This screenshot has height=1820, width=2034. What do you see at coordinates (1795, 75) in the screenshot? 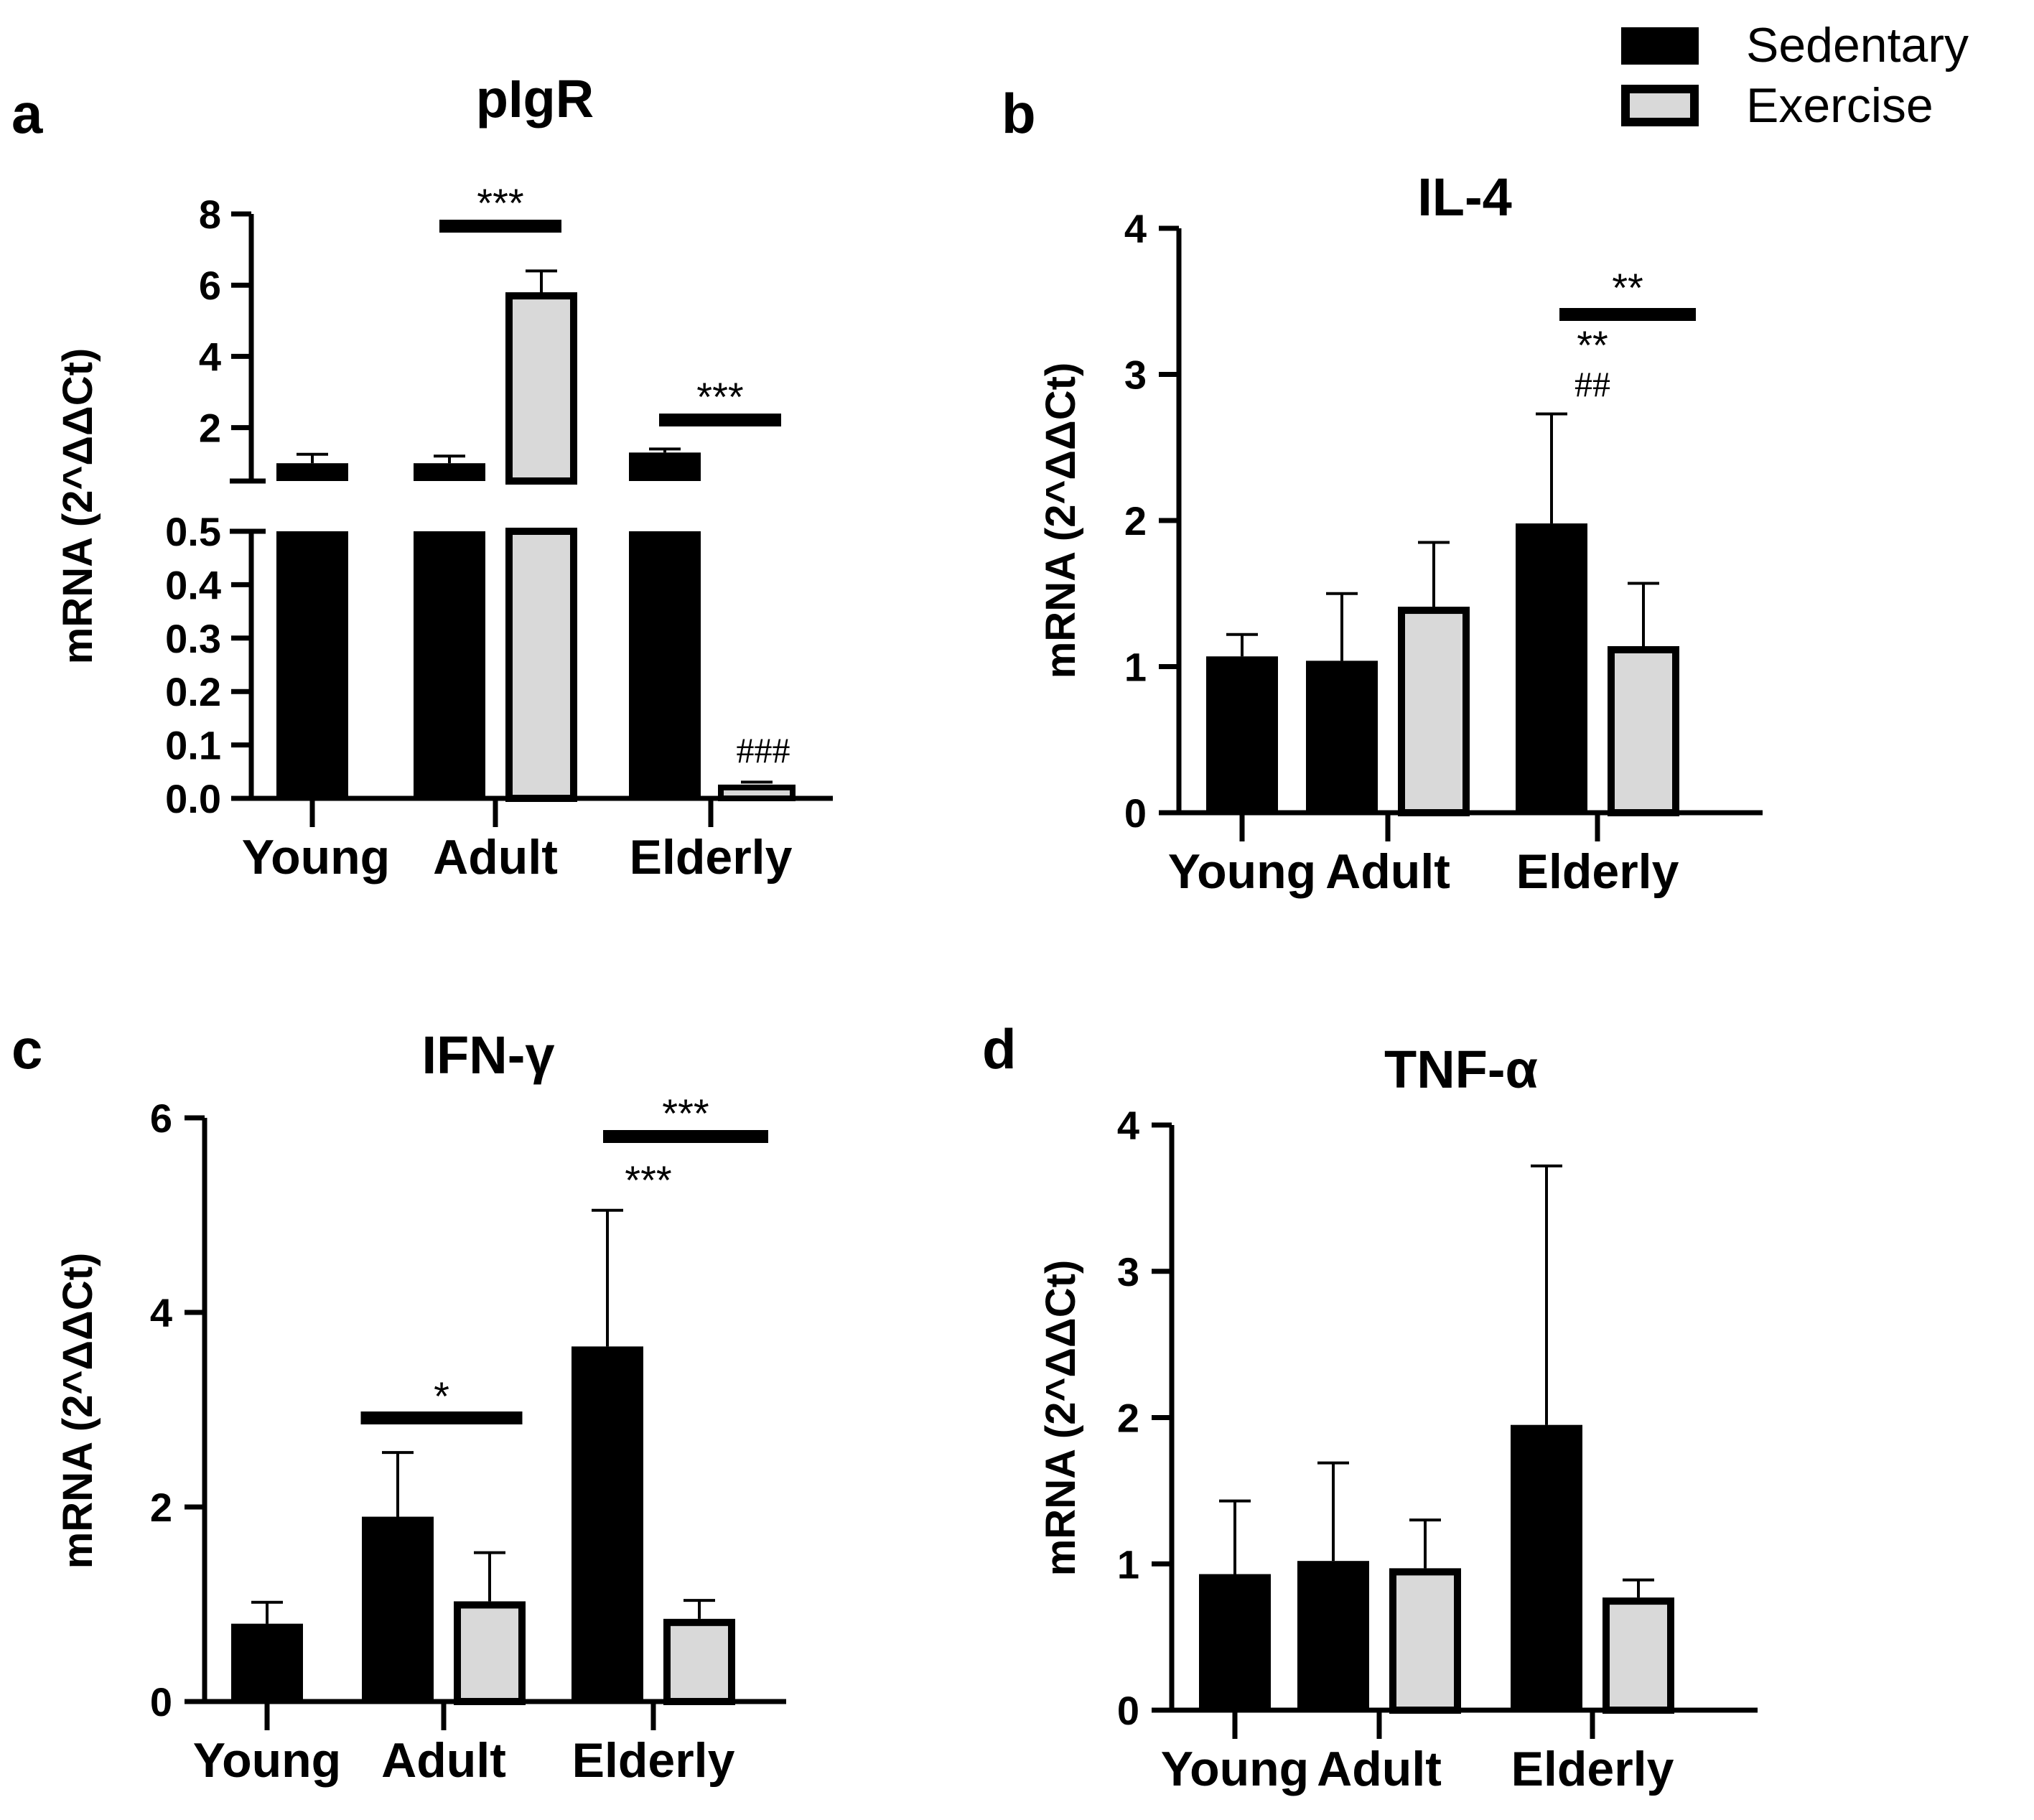
I see `legend: Sedentary Exercise` at bounding box center [1795, 75].